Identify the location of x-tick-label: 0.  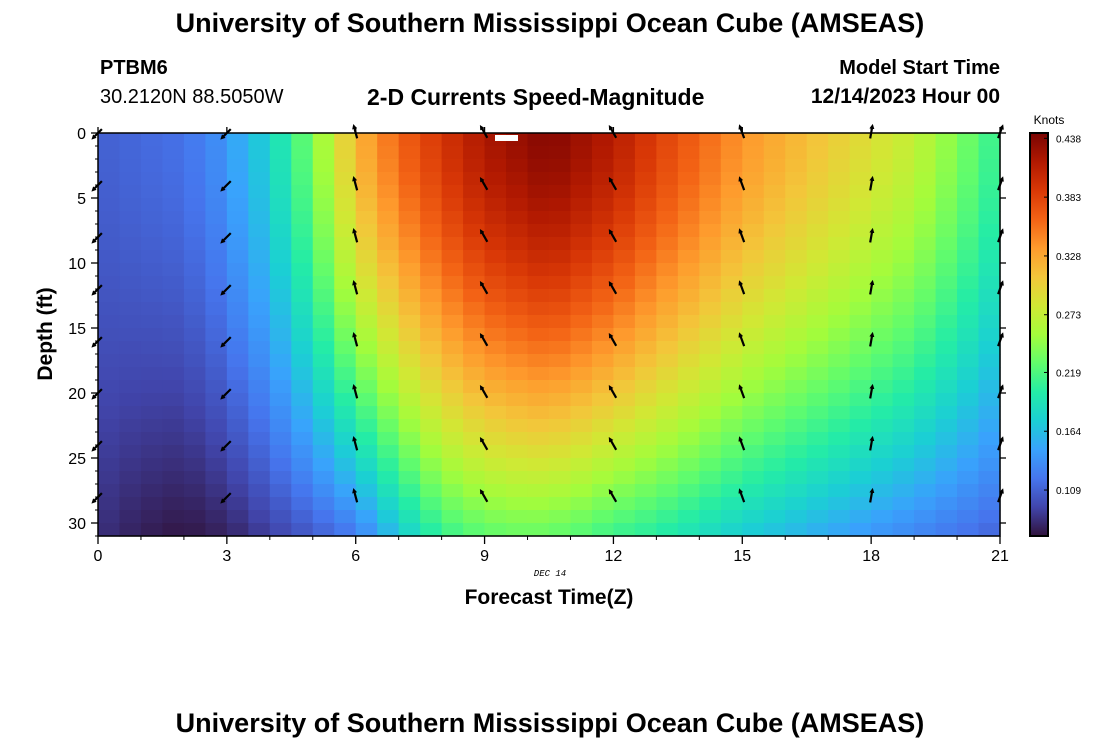
(98, 556).